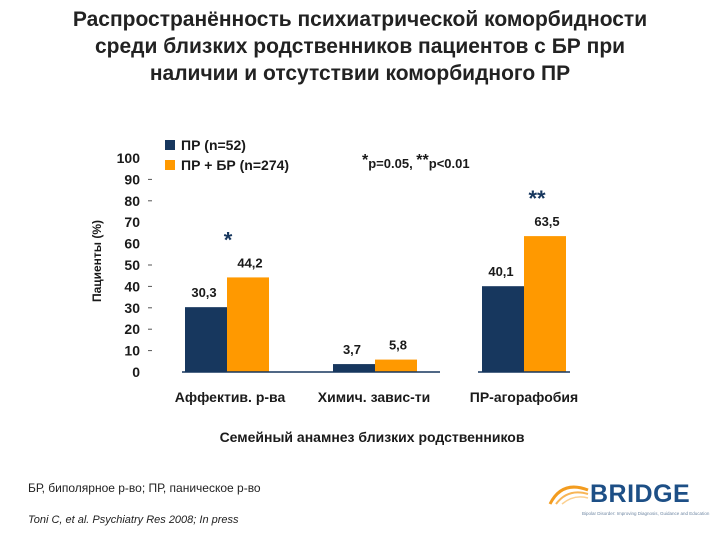  What do you see at coordinates (500, 271) in the screenshot?
I see `data-label: 40,1` at bounding box center [500, 271].